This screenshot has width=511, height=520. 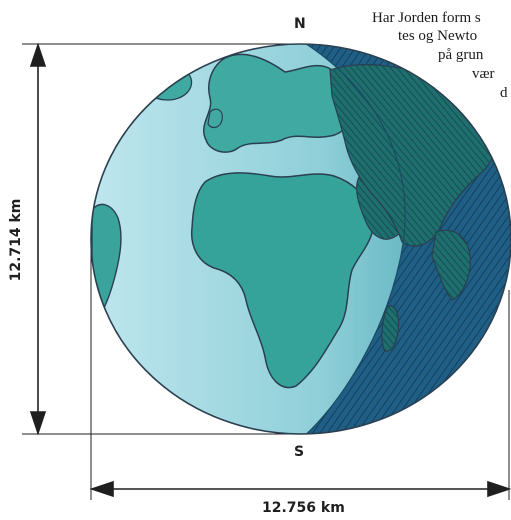 What do you see at coordinates (16, 240) in the screenshot?
I see `polar-diameter-label: 12.714 km` at bounding box center [16, 240].